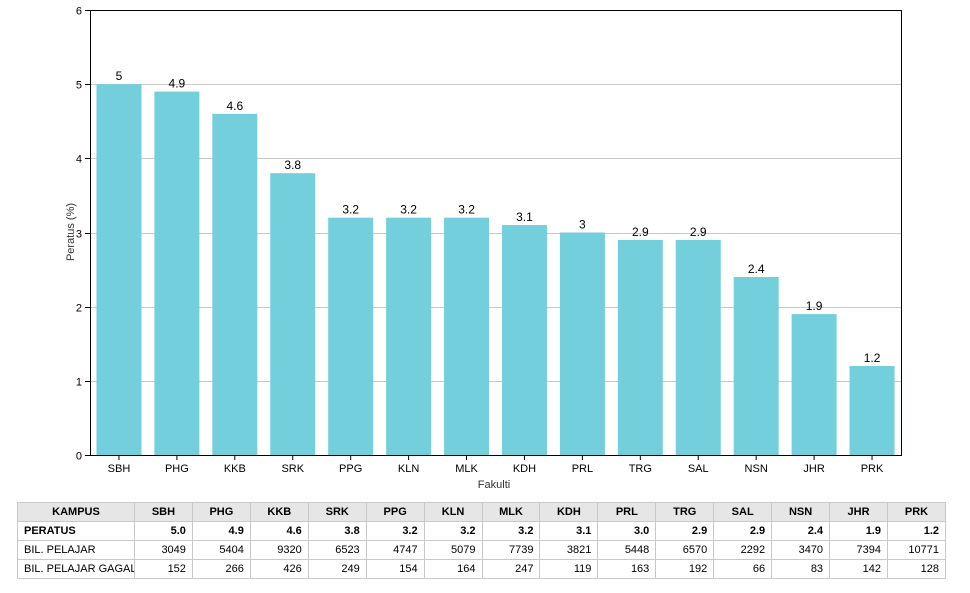 This screenshot has height=593, width=970. What do you see at coordinates (119, 469) in the screenshot?
I see `x-tick-label: SBH` at bounding box center [119, 469].